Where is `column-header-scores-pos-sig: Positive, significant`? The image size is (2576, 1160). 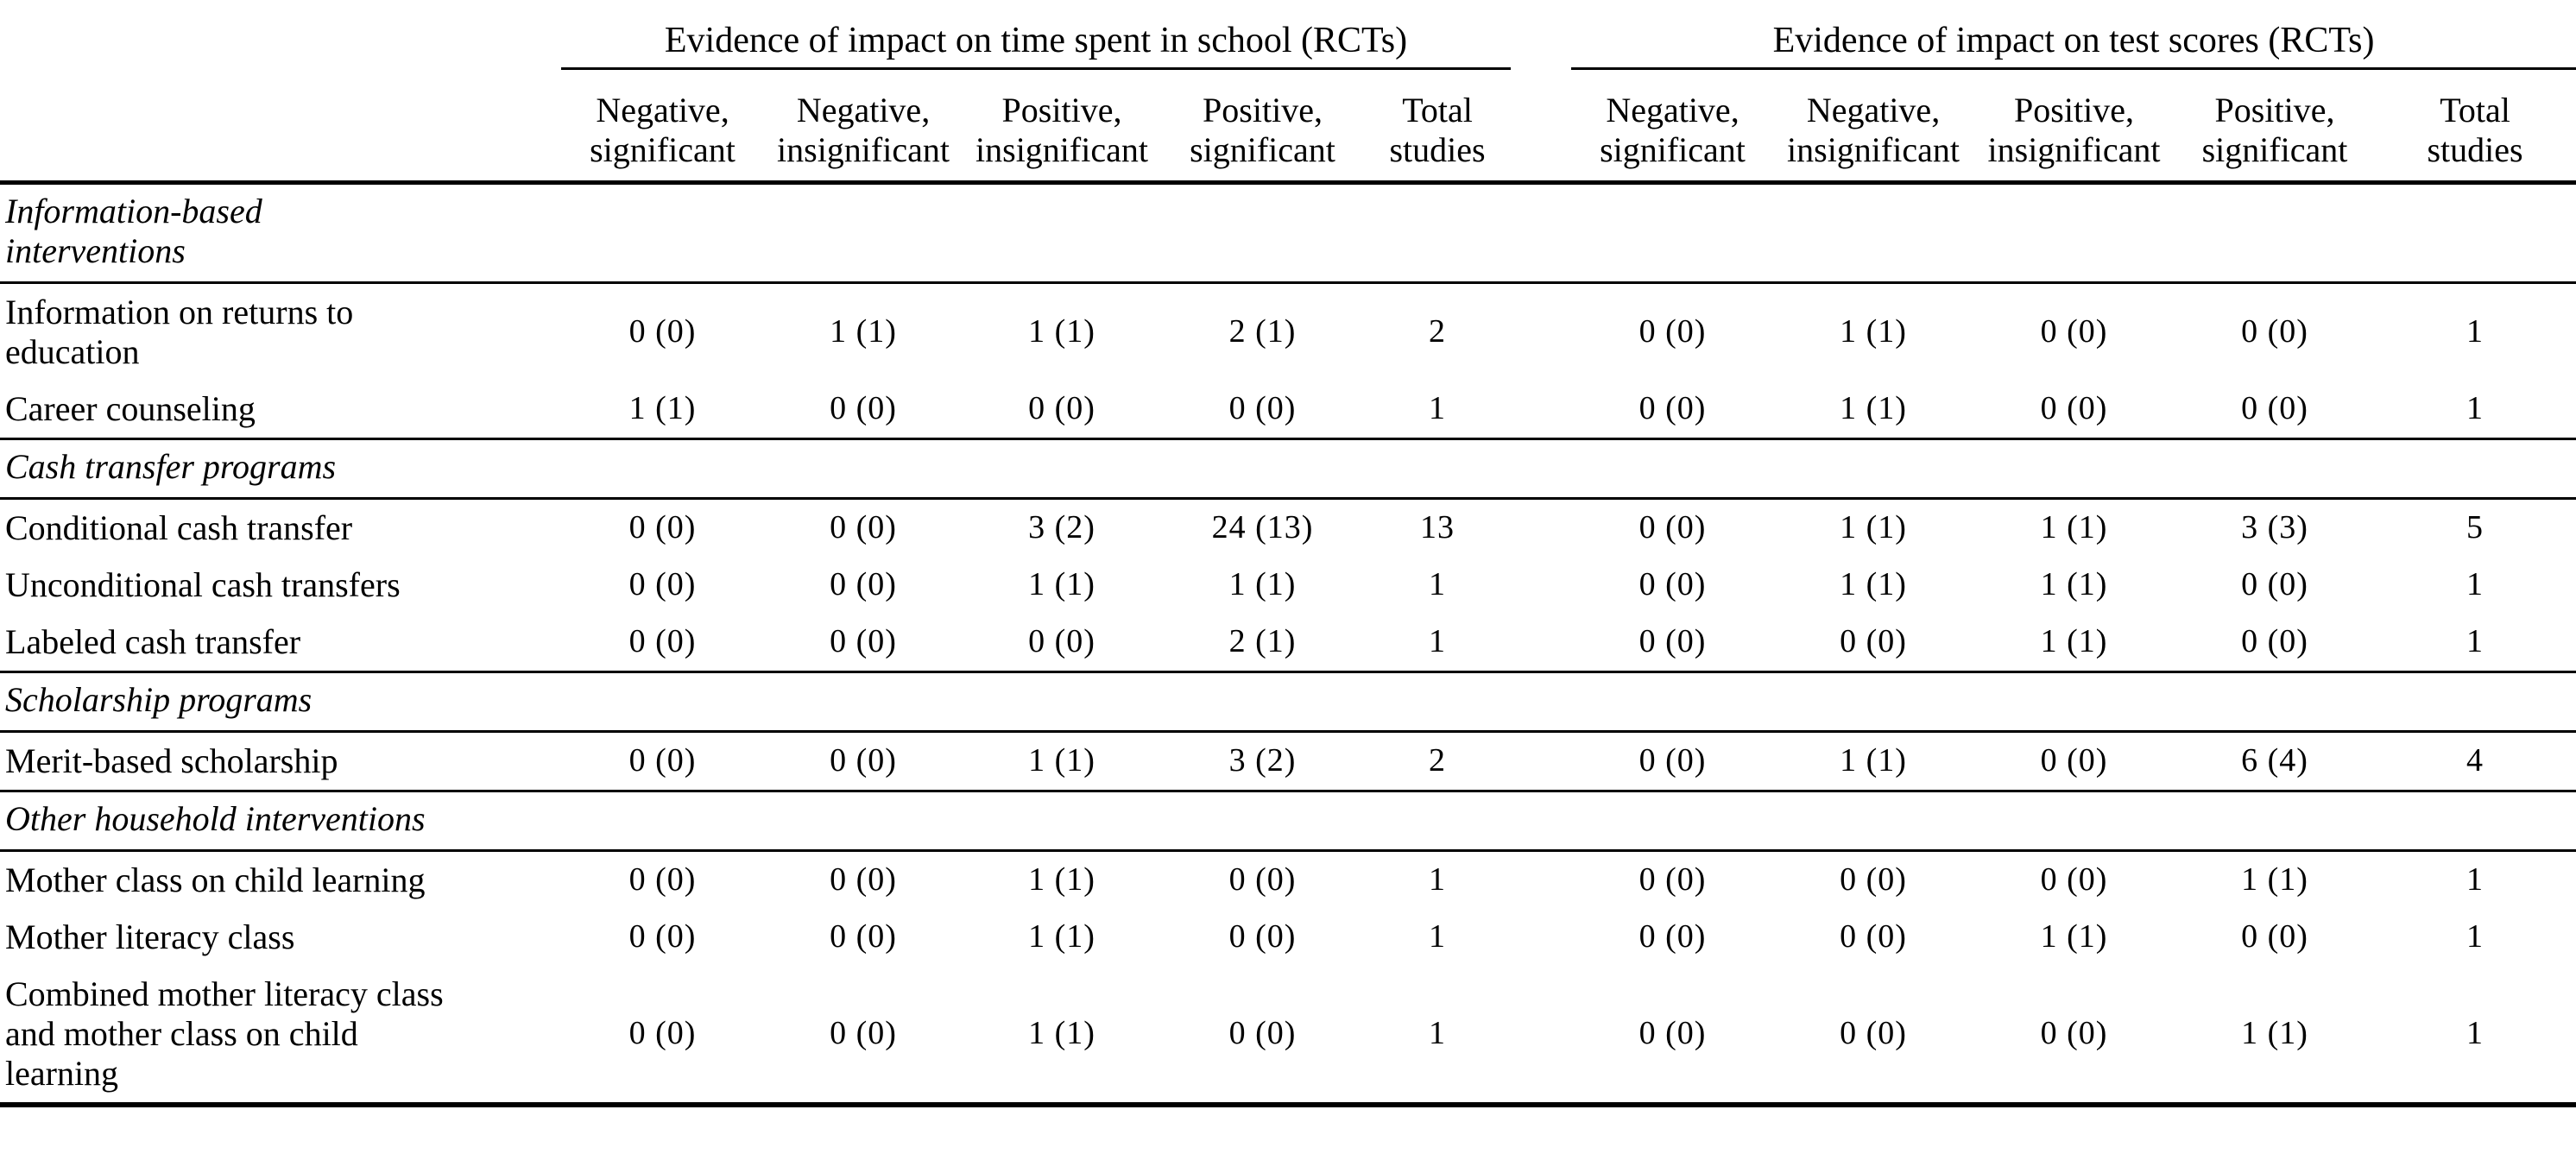
column-header-scores-pos-sig: Positive, significant is located at coordinates (2274, 127).